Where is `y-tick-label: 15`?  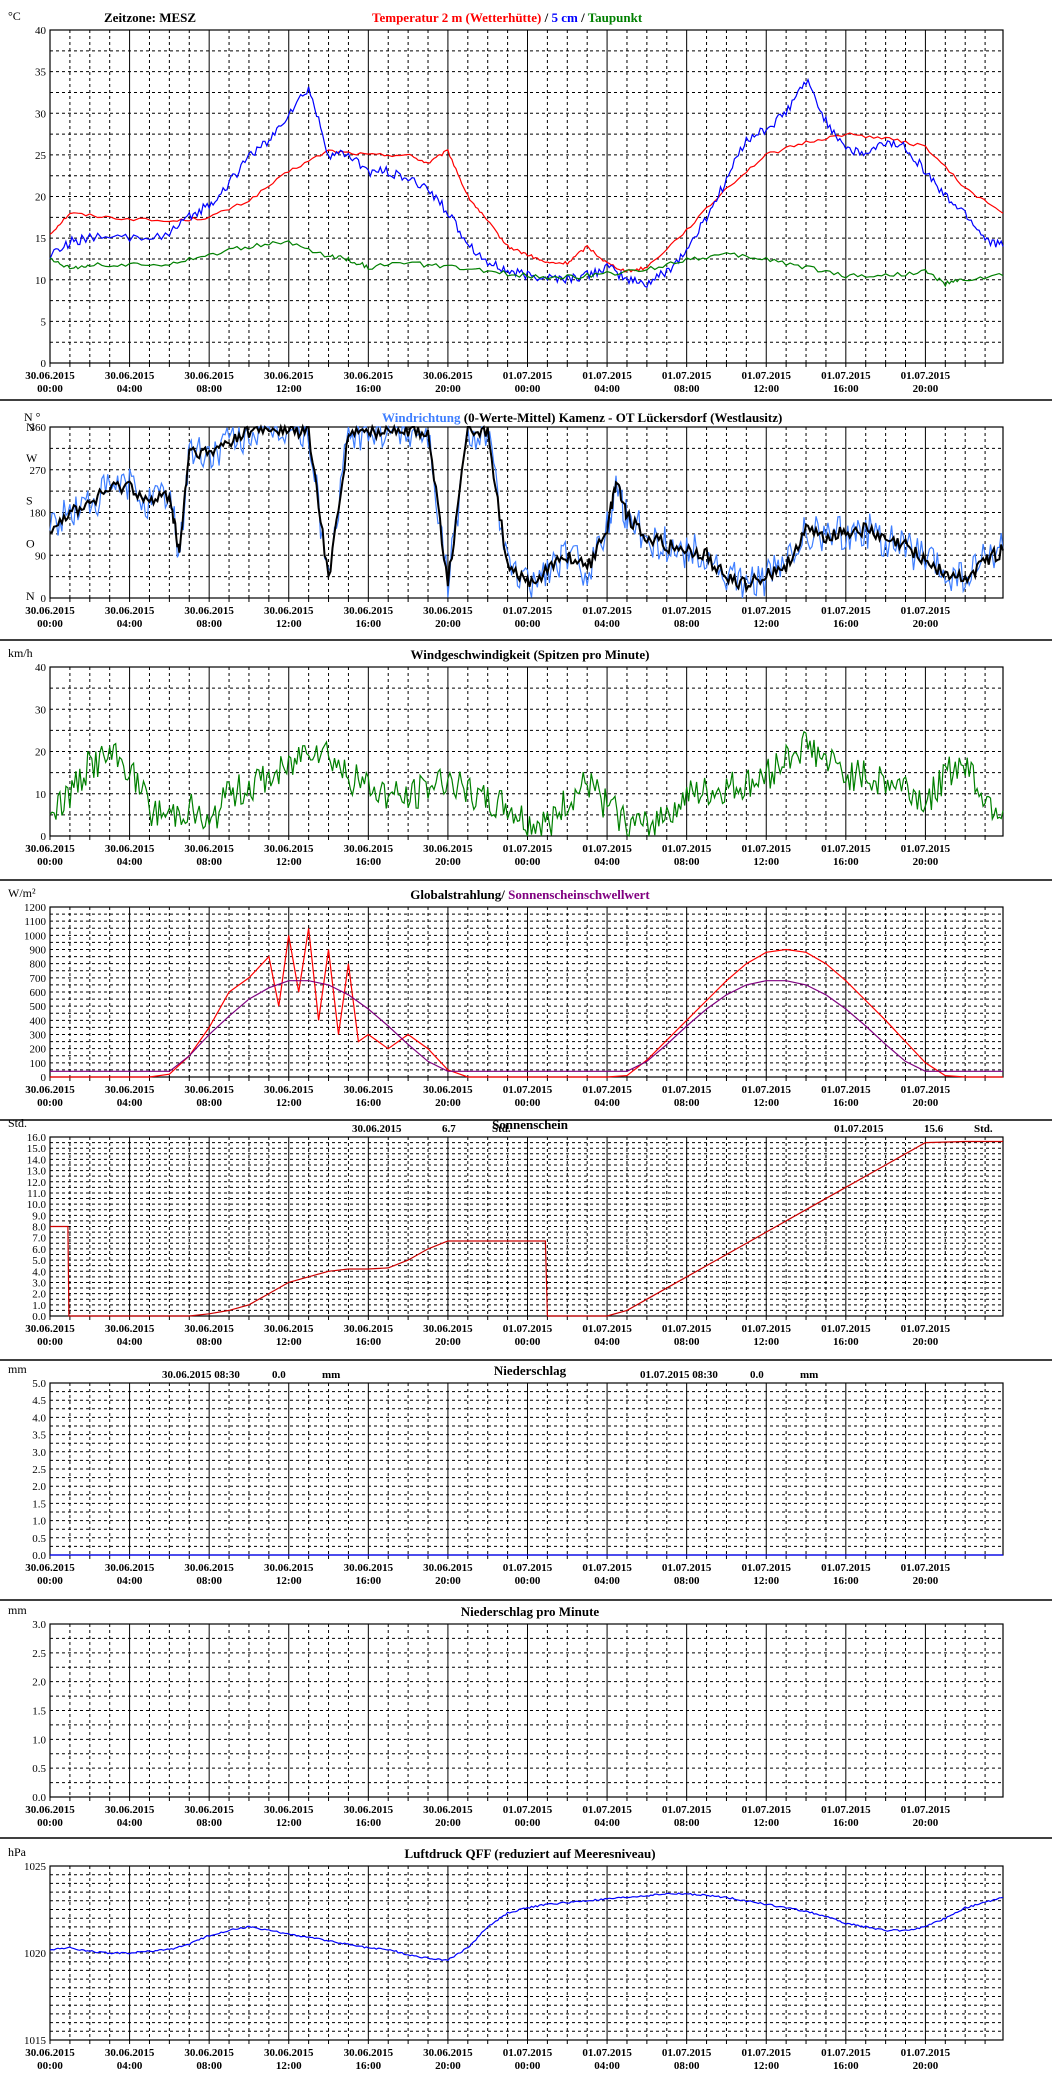 y-tick-label: 15 is located at coordinates (41, 239).